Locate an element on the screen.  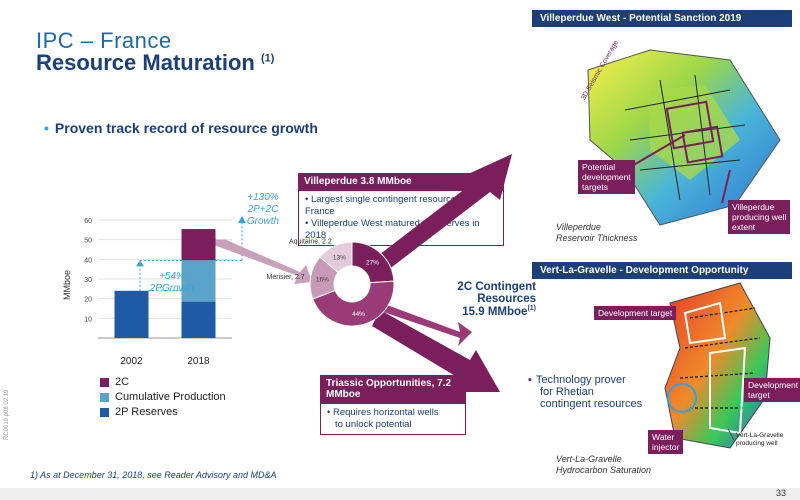
callout-potential-l2: development is located at coordinates (606, 177).